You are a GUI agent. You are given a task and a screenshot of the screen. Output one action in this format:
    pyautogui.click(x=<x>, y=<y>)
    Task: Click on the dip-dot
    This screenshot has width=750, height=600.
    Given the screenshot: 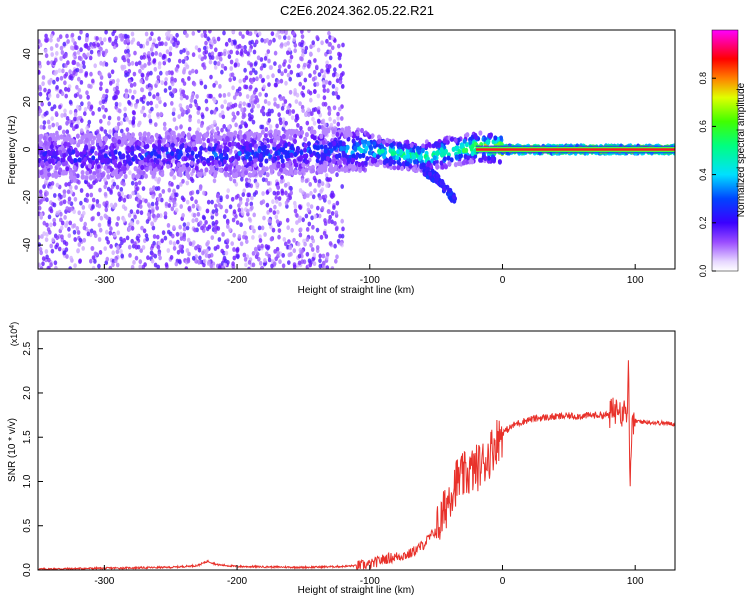 What is the action you would take?
    pyautogui.click(x=430, y=174)
    